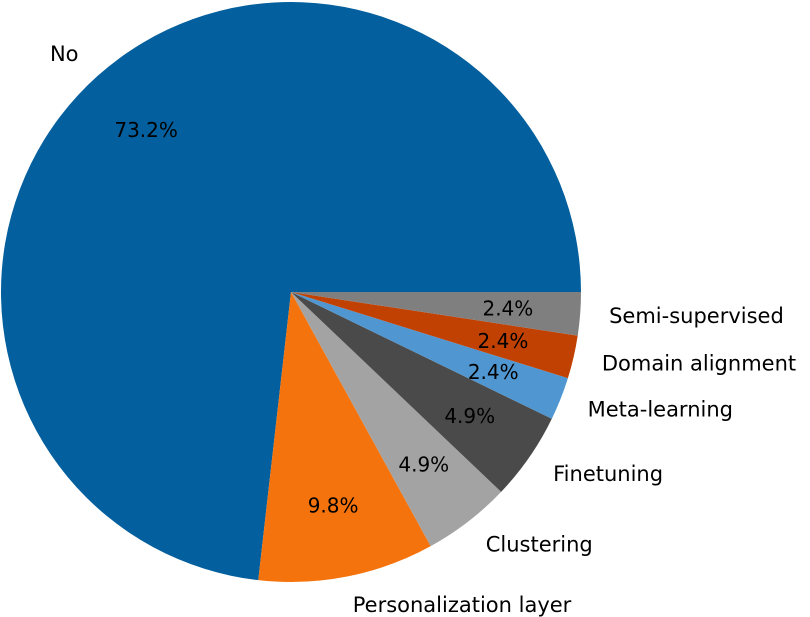 The height and width of the screenshot is (617, 810). I want to click on slice-label: Meta-learning, so click(660, 409).